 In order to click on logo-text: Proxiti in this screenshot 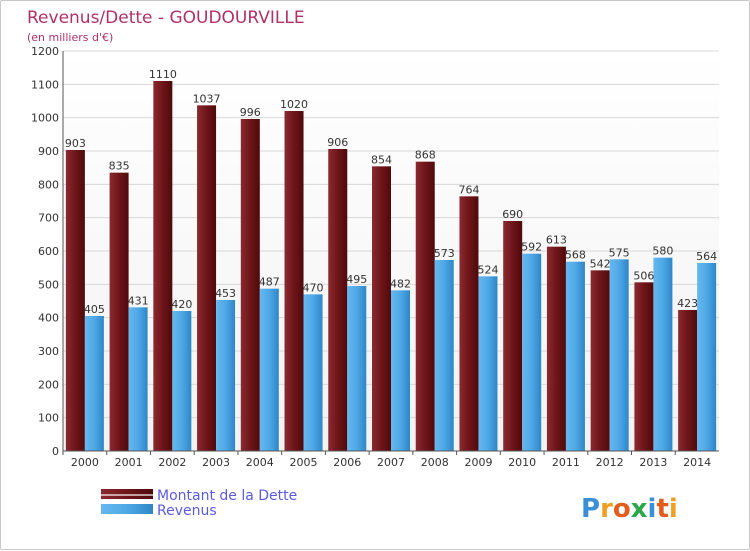, I will do `click(629, 509)`.